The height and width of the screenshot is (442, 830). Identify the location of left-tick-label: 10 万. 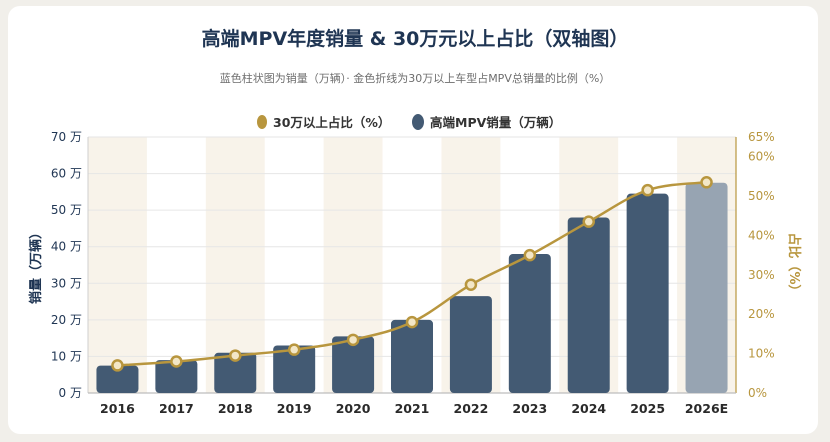
(66, 356).